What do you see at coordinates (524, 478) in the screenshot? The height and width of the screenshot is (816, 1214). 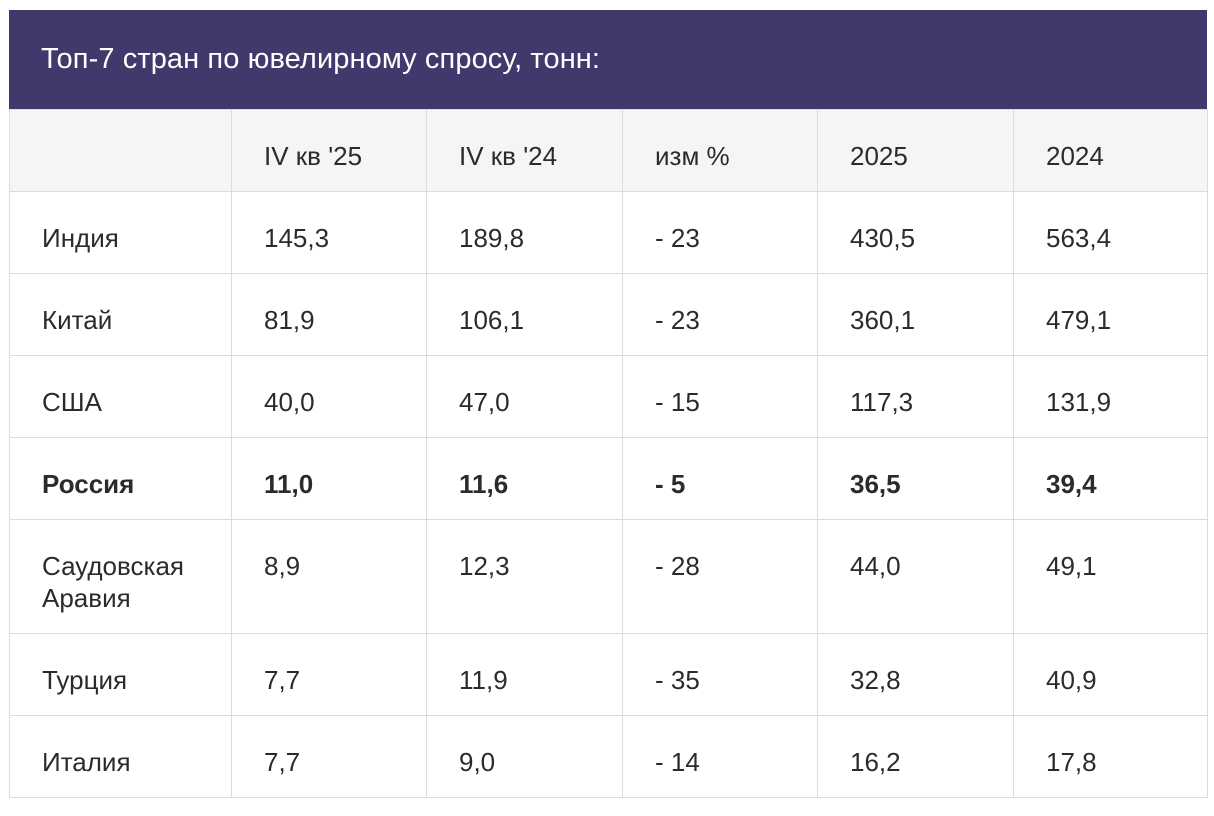 I see `q4-24-cell: 11,6` at bounding box center [524, 478].